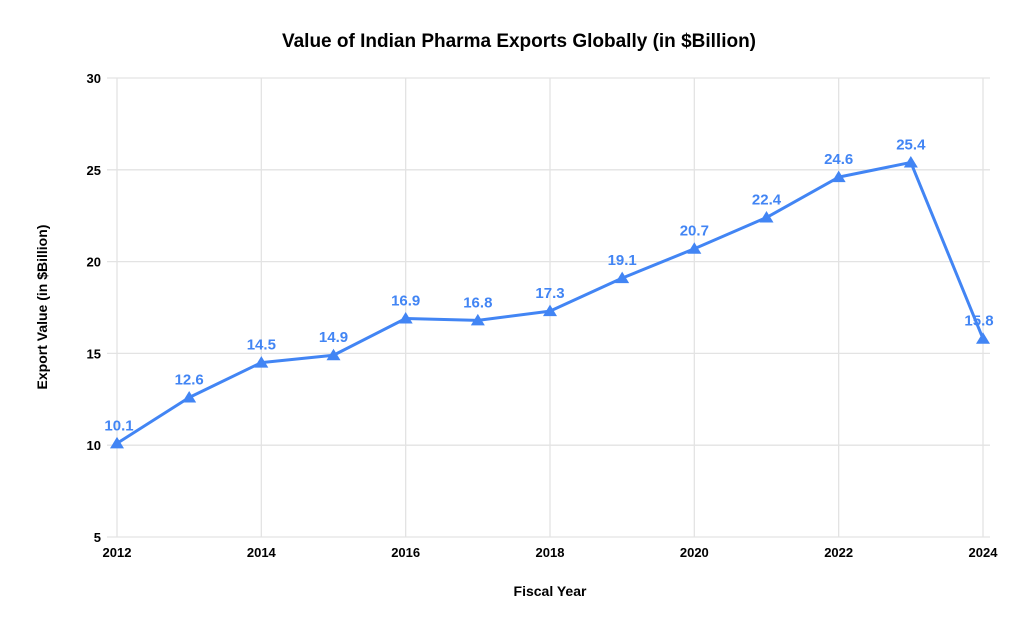  I want to click on data-point-label: 16.8, so click(477, 302).